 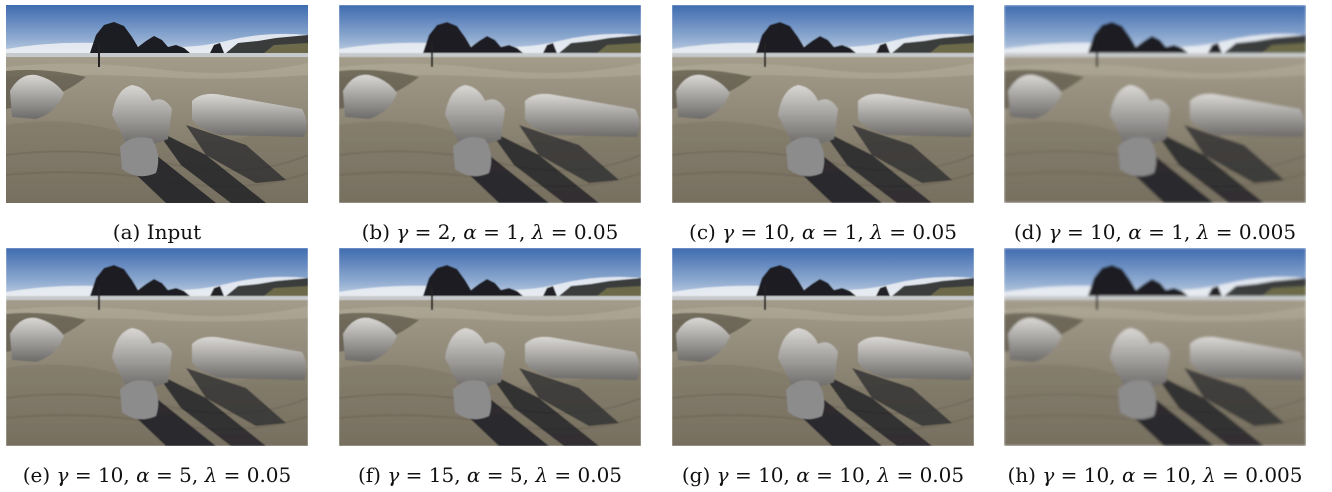 I want to click on panel-caption: (h) γ = 10, α = 10, λ = 0.005, so click(x=1155, y=475).